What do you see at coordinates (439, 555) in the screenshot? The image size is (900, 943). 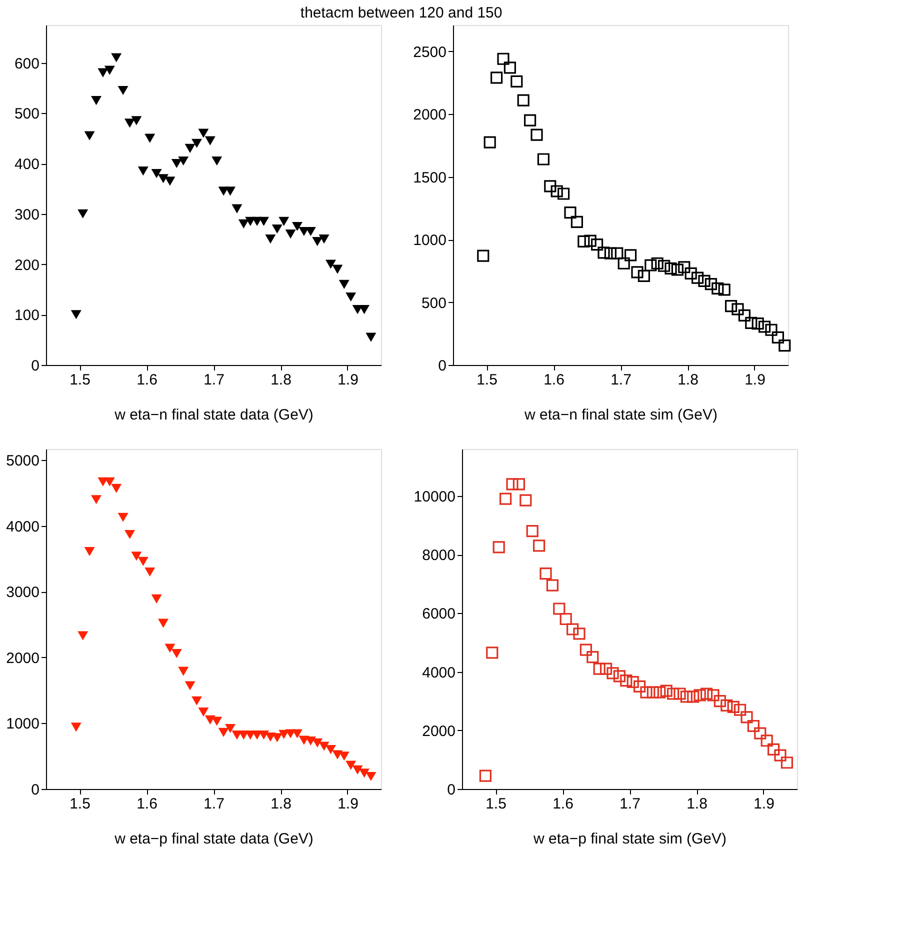 I see `y-tick-label: 8000` at bounding box center [439, 555].